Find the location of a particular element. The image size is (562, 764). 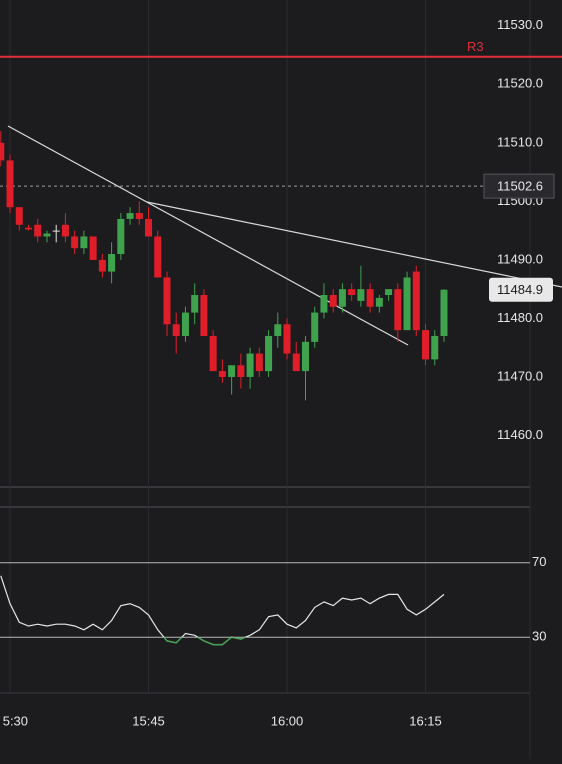

y-tick-label: 11490.0 is located at coordinates (520, 258).